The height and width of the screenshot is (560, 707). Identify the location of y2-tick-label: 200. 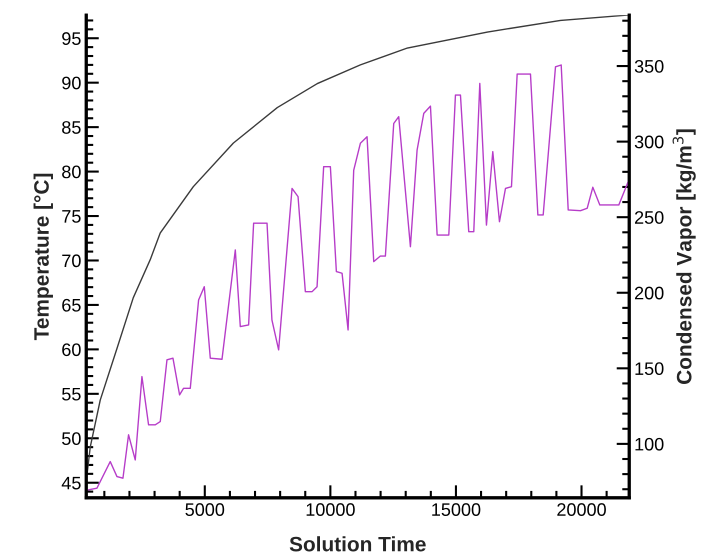
(649, 293).